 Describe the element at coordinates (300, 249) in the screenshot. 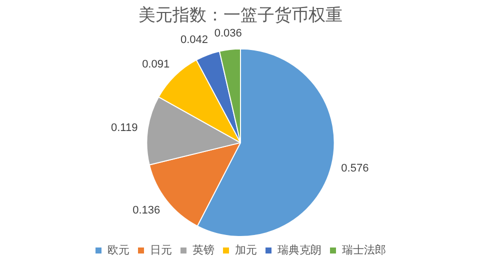

I see `legend-label: 瑞典克朗` at that location.